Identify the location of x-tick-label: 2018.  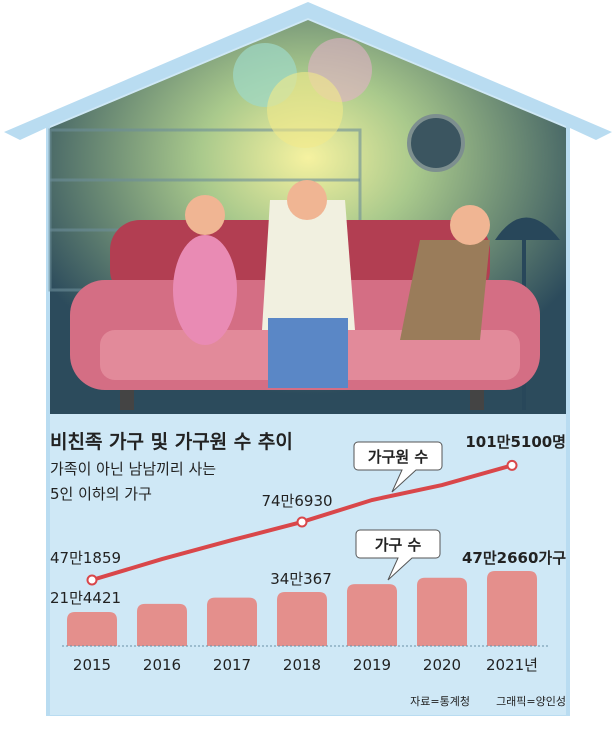
(302, 665).